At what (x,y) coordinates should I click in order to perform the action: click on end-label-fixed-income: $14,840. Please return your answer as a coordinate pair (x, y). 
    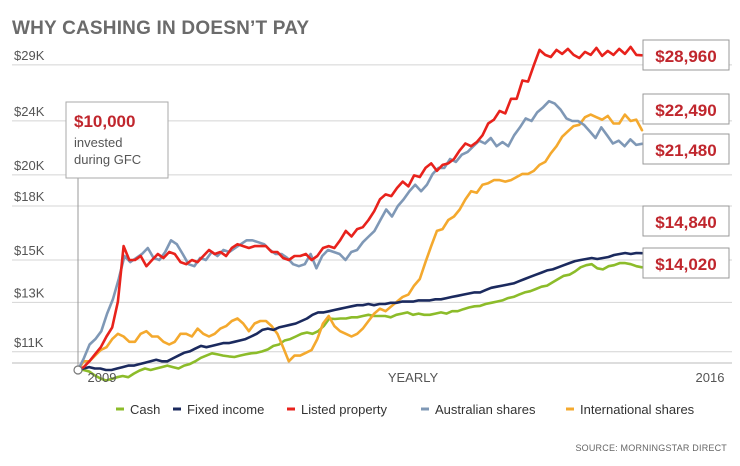
    Looking at the image, I should click on (685, 222).